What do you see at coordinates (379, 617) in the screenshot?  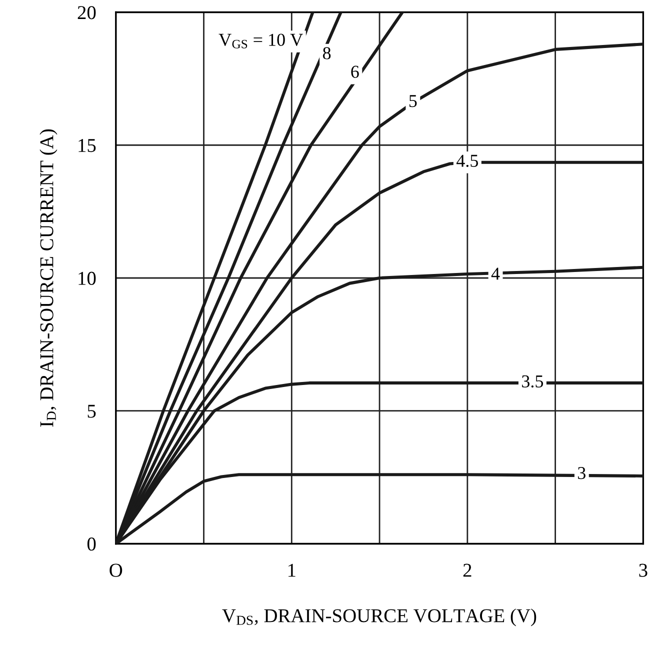 I see `x-axis-title: V$_{DS}$, DRAIN-SOURCE VOLTAGE (V)` at bounding box center [379, 617].